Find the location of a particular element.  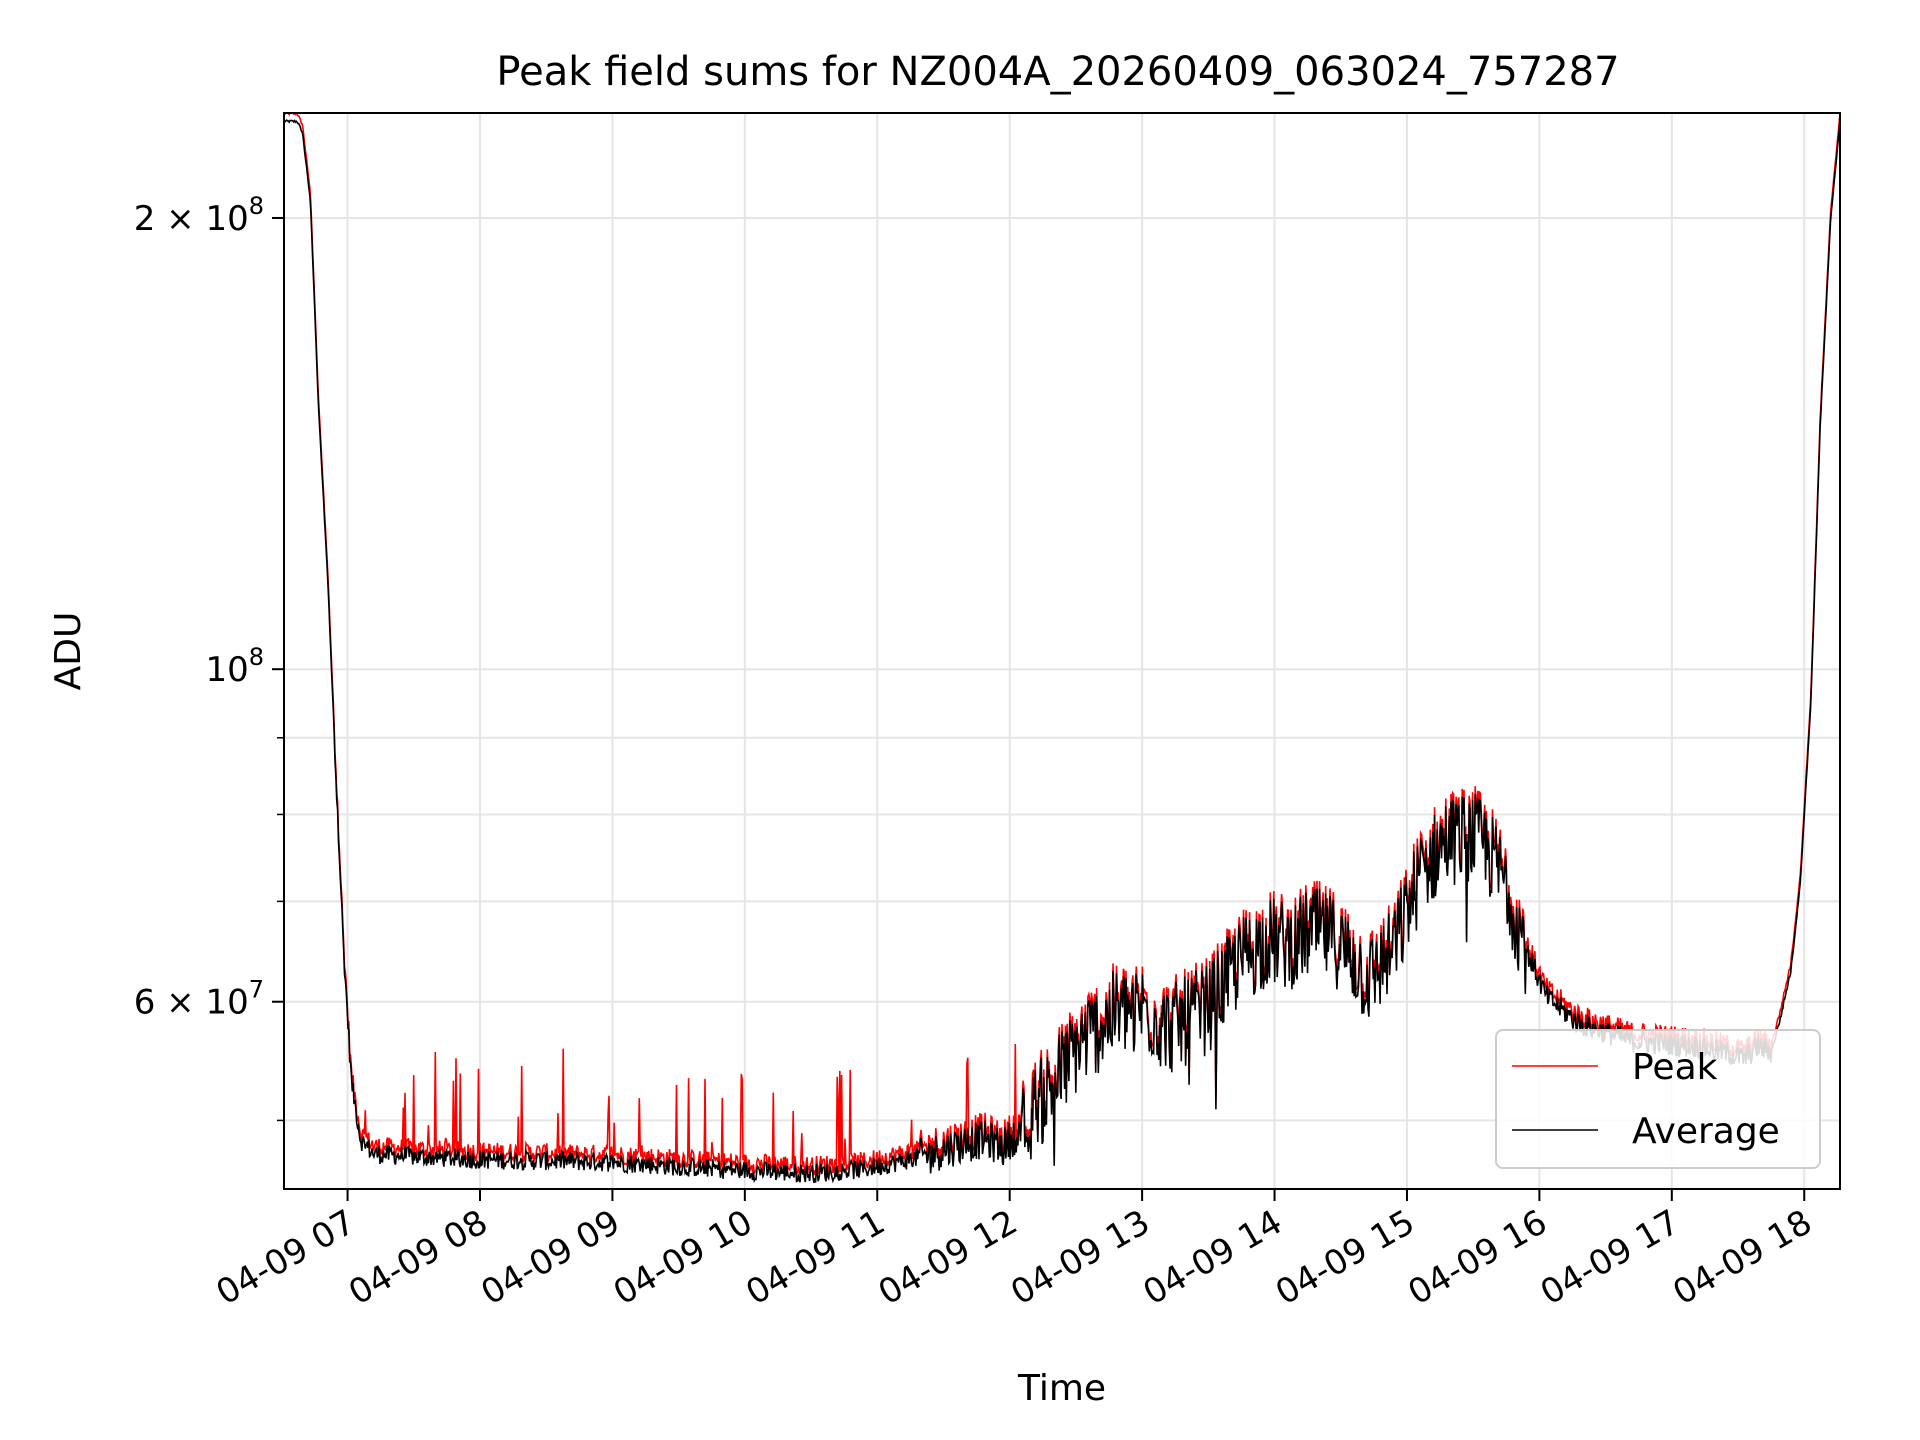

y-tick-label: 2 × 10⁸ is located at coordinates (199, 215).